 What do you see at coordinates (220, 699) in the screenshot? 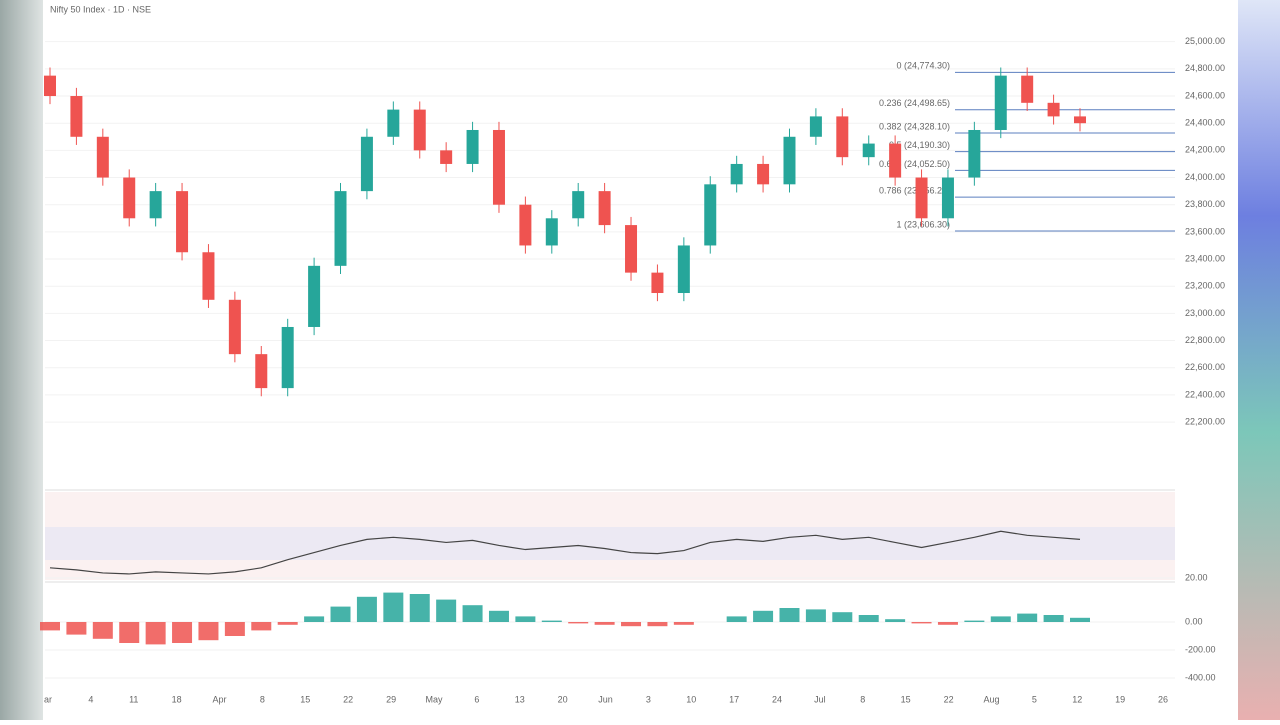
I see `x-tick-label: Apr` at bounding box center [220, 699].